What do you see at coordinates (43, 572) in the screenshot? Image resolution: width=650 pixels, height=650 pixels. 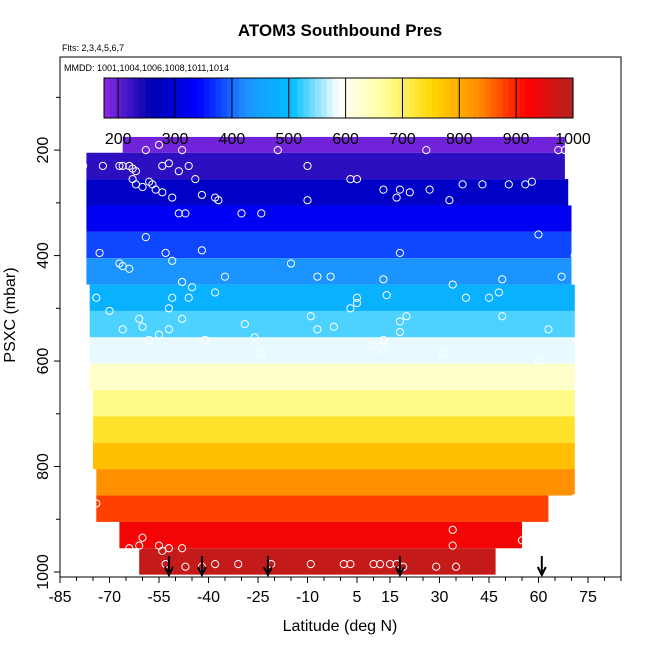 I see `y-tick-label-4: 1000` at bounding box center [43, 572].